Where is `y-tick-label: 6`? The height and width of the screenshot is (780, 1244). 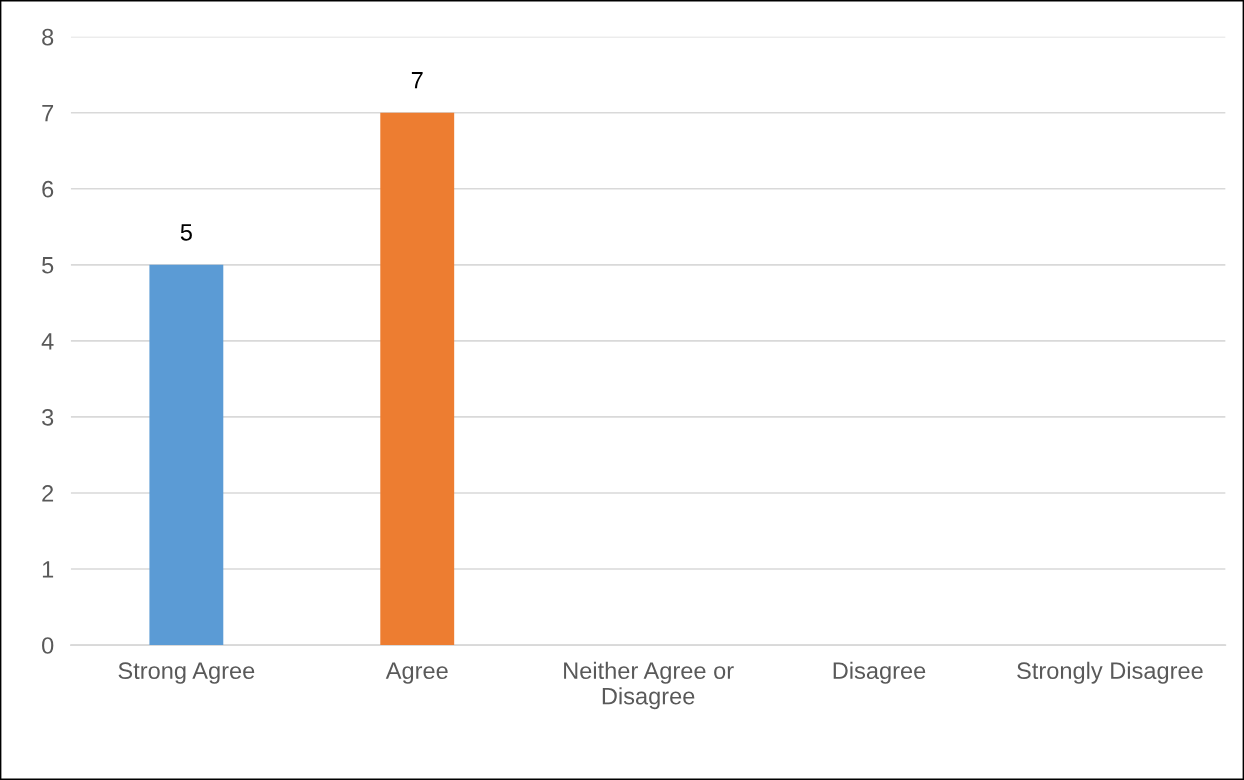 y-tick-label: 6 is located at coordinates (48, 189).